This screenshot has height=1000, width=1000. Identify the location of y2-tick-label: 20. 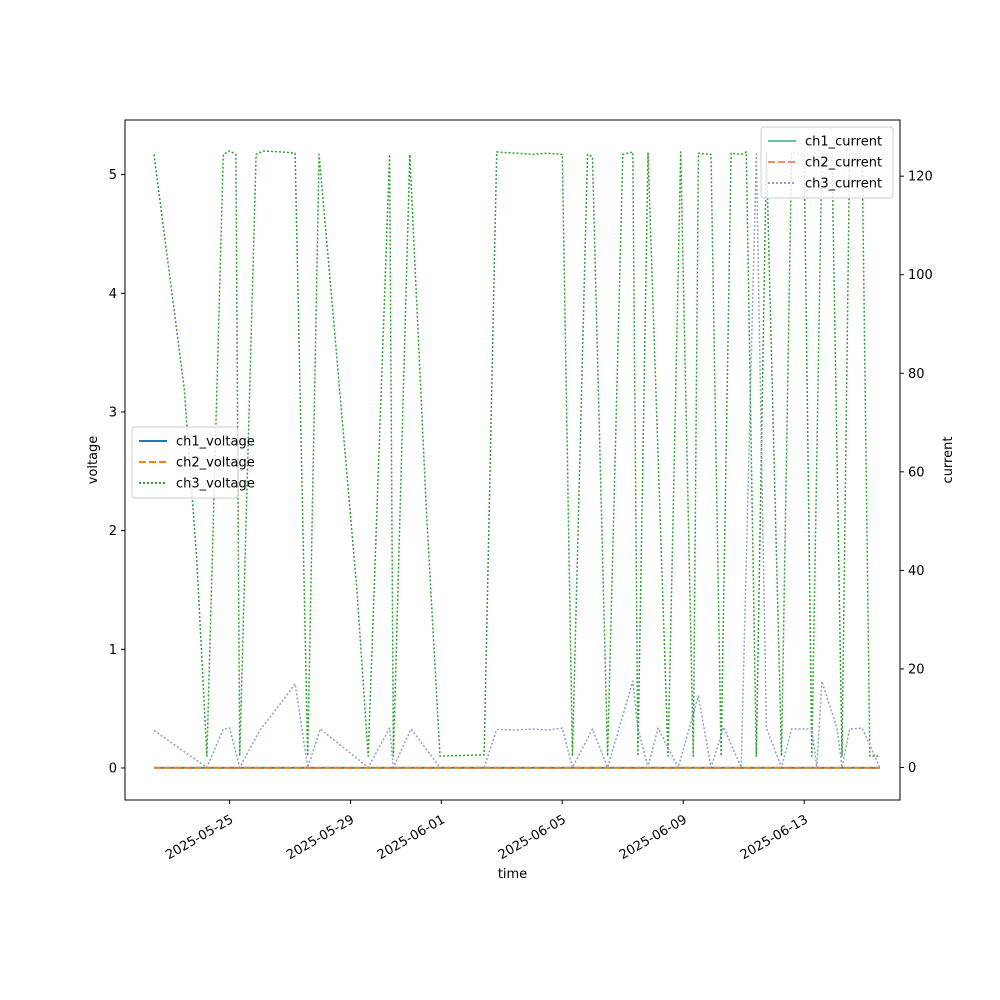
(916, 669).